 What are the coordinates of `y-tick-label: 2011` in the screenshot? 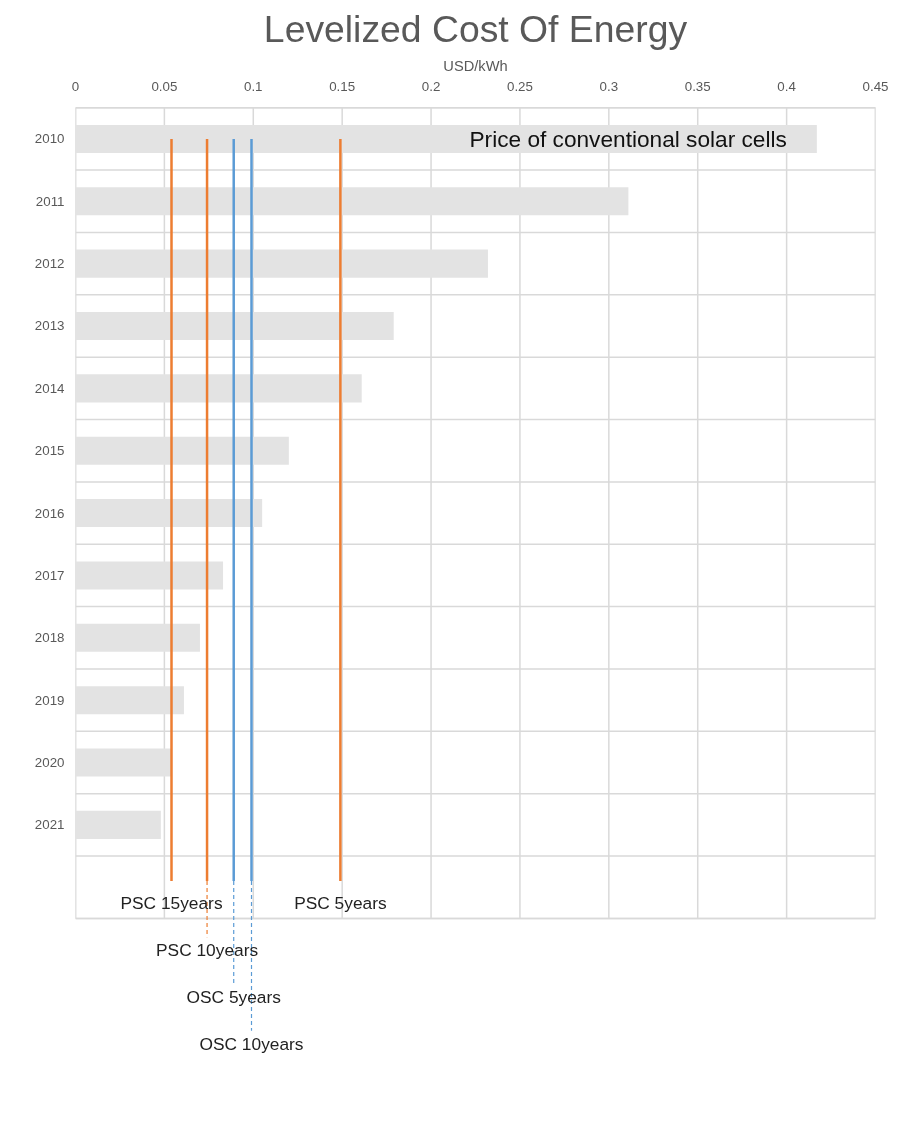 It's located at (50, 201).